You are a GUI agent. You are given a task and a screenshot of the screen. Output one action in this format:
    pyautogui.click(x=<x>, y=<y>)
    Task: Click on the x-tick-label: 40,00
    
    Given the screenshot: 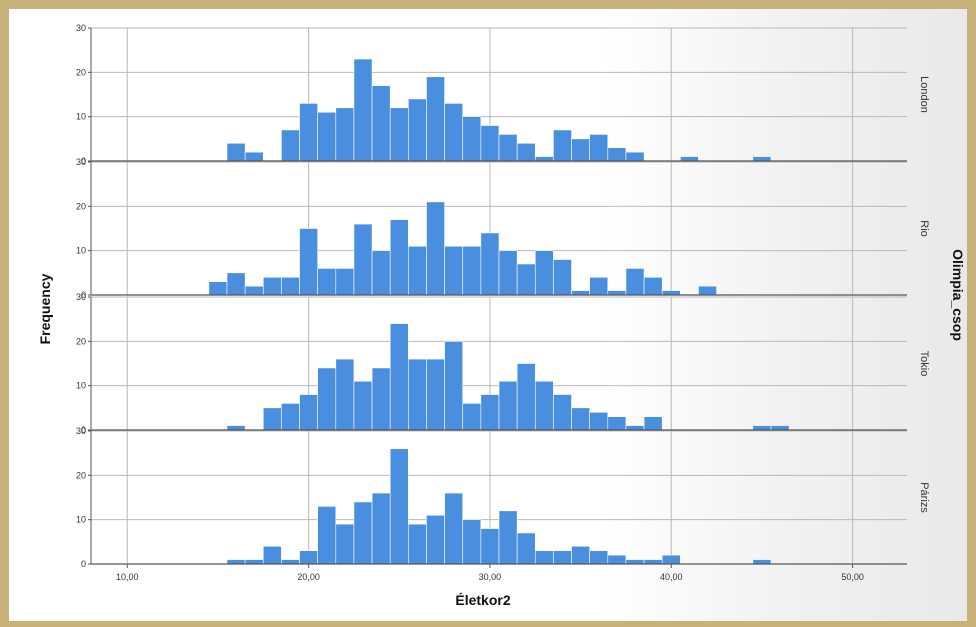 What is the action you would take?
    pyautogui.click(x=671, y=577)
    